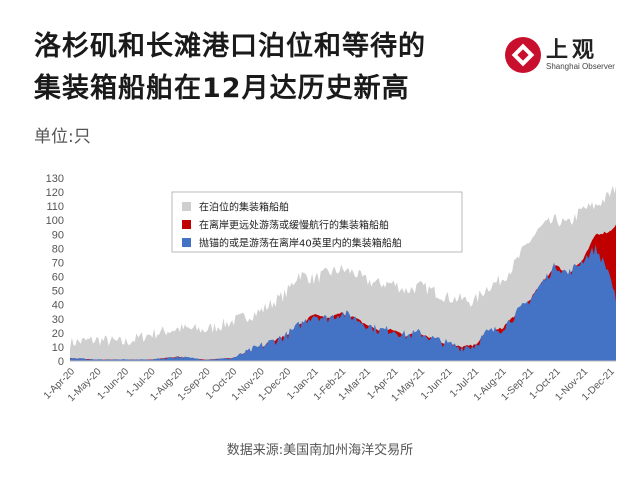 The width and height of the screenshot is (640, 479). Describe the element at coordinates (58, 235) in the screenshot. I see `y-tick-label: 90` at that location.